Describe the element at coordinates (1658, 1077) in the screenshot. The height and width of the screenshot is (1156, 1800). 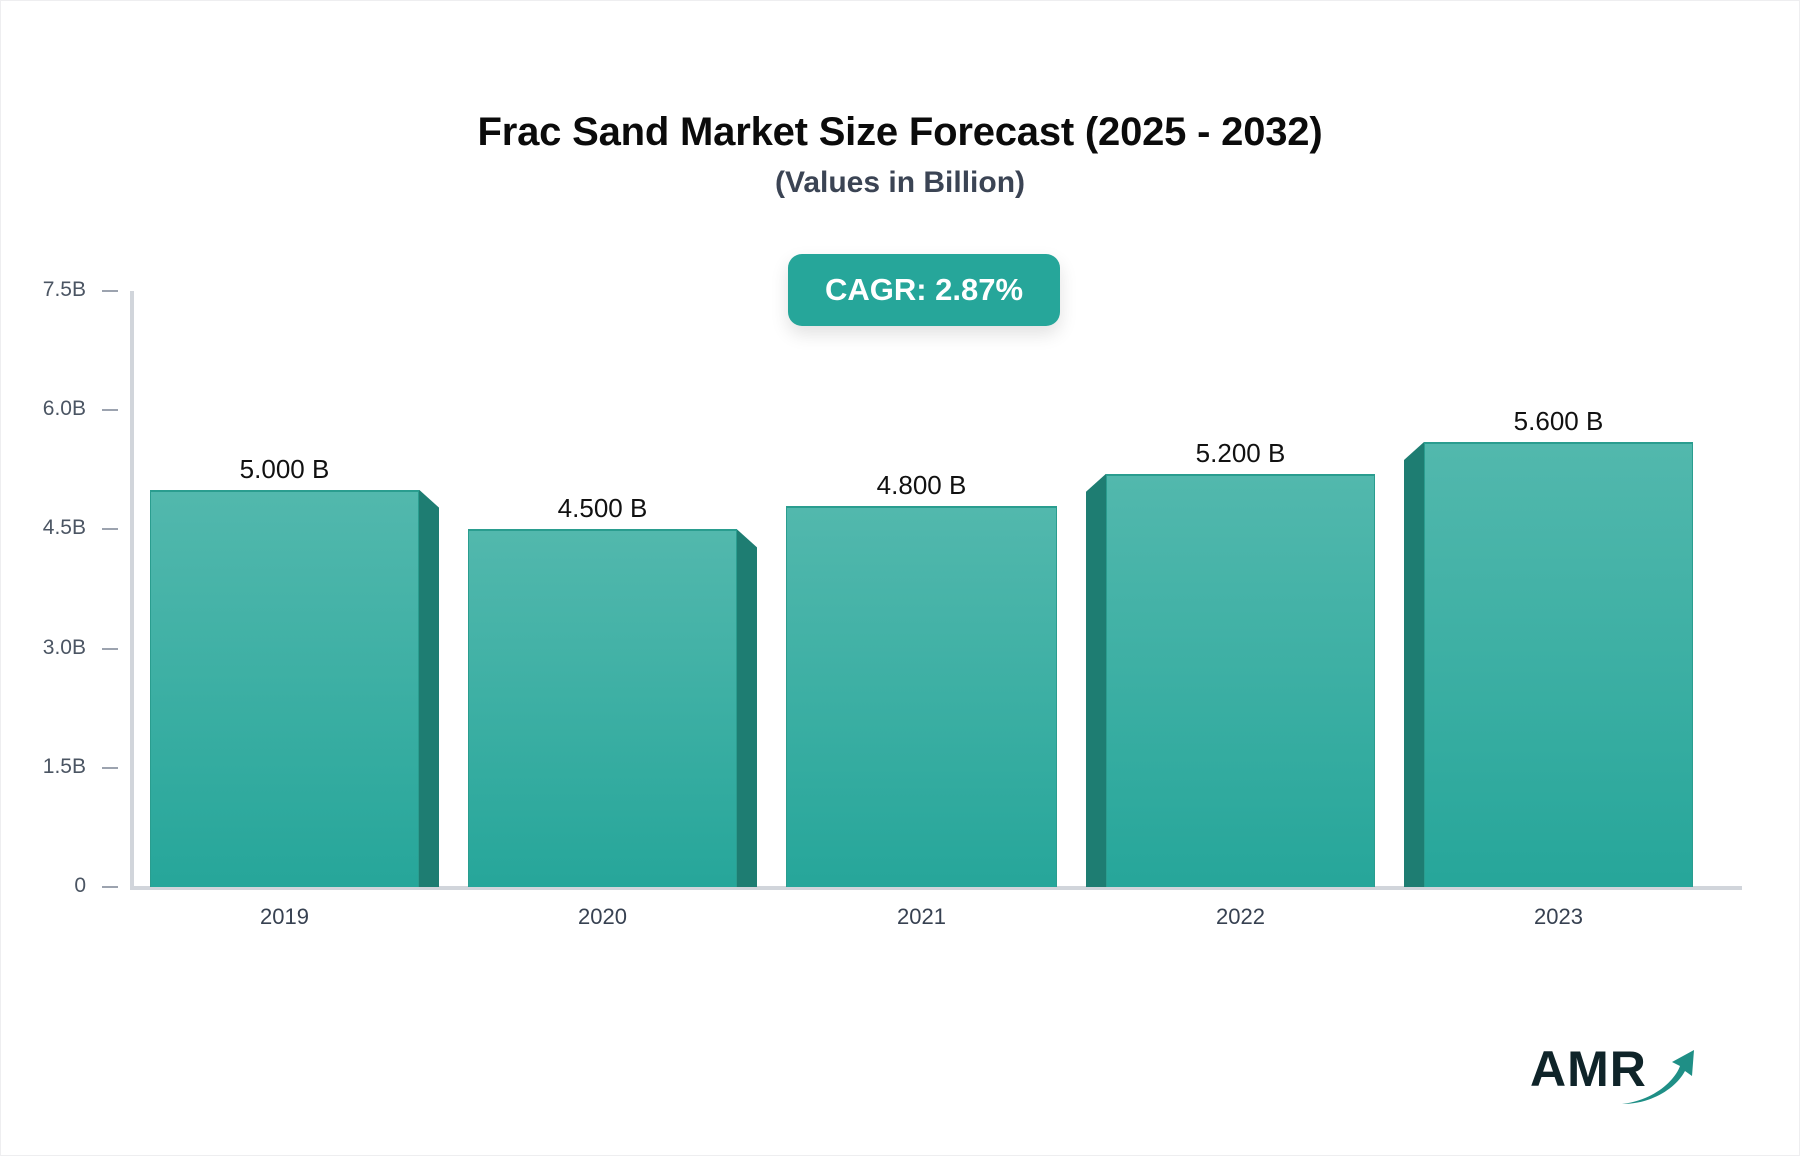
I see `trend-arrow-icon` at that location.